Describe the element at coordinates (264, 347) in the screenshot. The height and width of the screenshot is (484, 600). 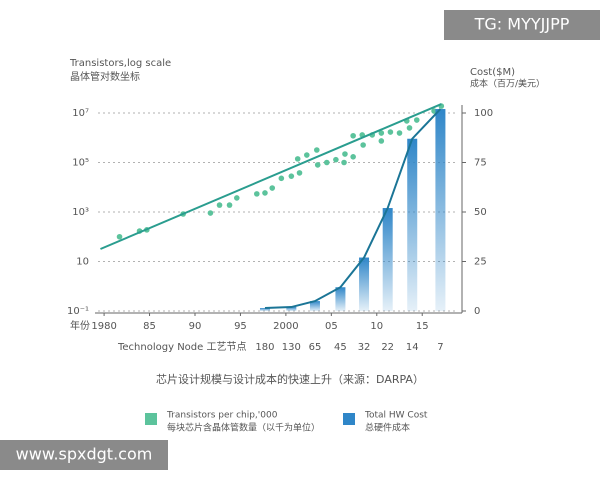
I see `node-label: 180` at that location.